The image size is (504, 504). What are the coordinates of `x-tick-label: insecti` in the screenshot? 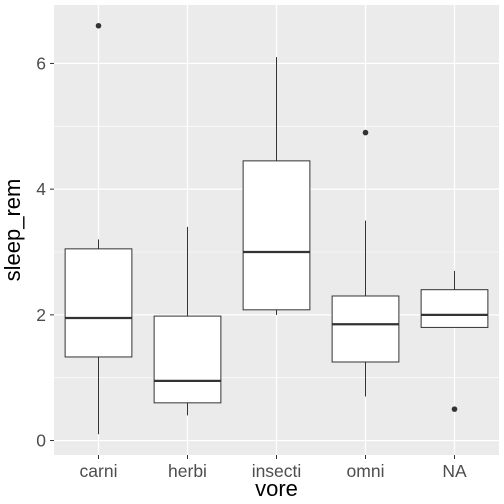 It's located at (277, 471).